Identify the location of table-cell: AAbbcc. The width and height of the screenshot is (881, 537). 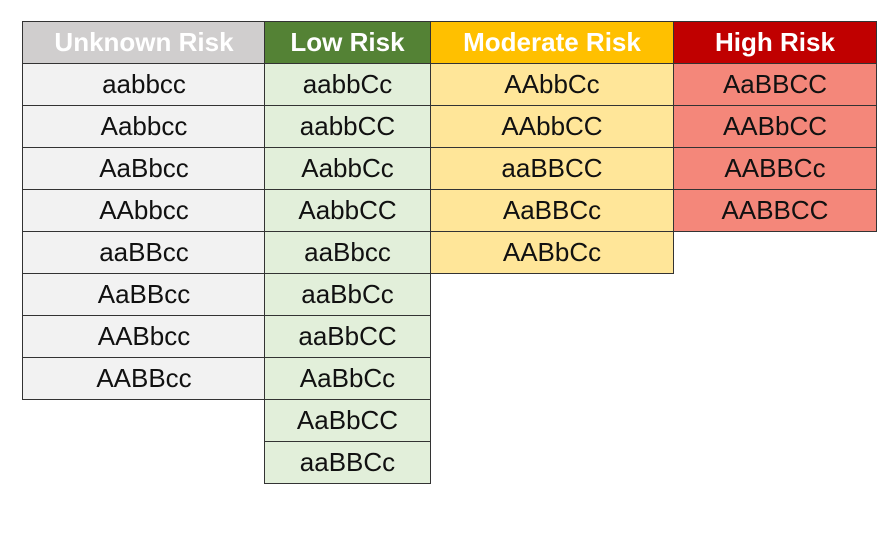
(144, 210).